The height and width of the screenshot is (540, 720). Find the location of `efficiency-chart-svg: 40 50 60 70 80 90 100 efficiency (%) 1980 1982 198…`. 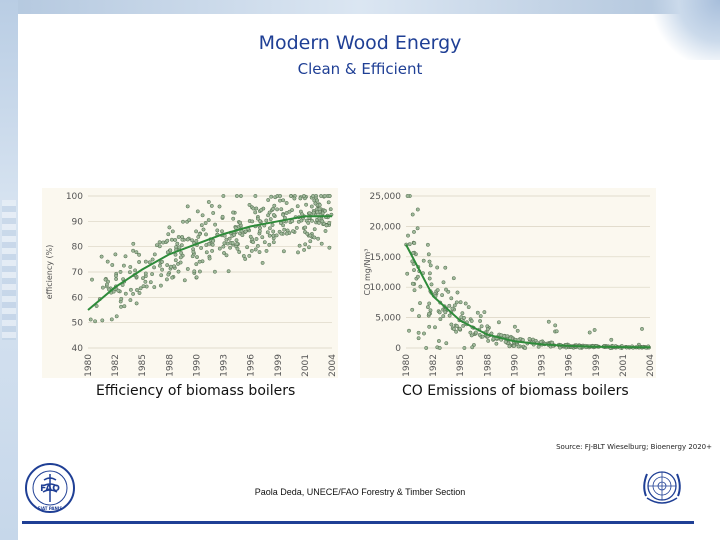

efficiency-chart-svg: 40 50 60 70 80 90 100 efficiency (%) 1980 1982 198… is located at coordinates (191, 284).